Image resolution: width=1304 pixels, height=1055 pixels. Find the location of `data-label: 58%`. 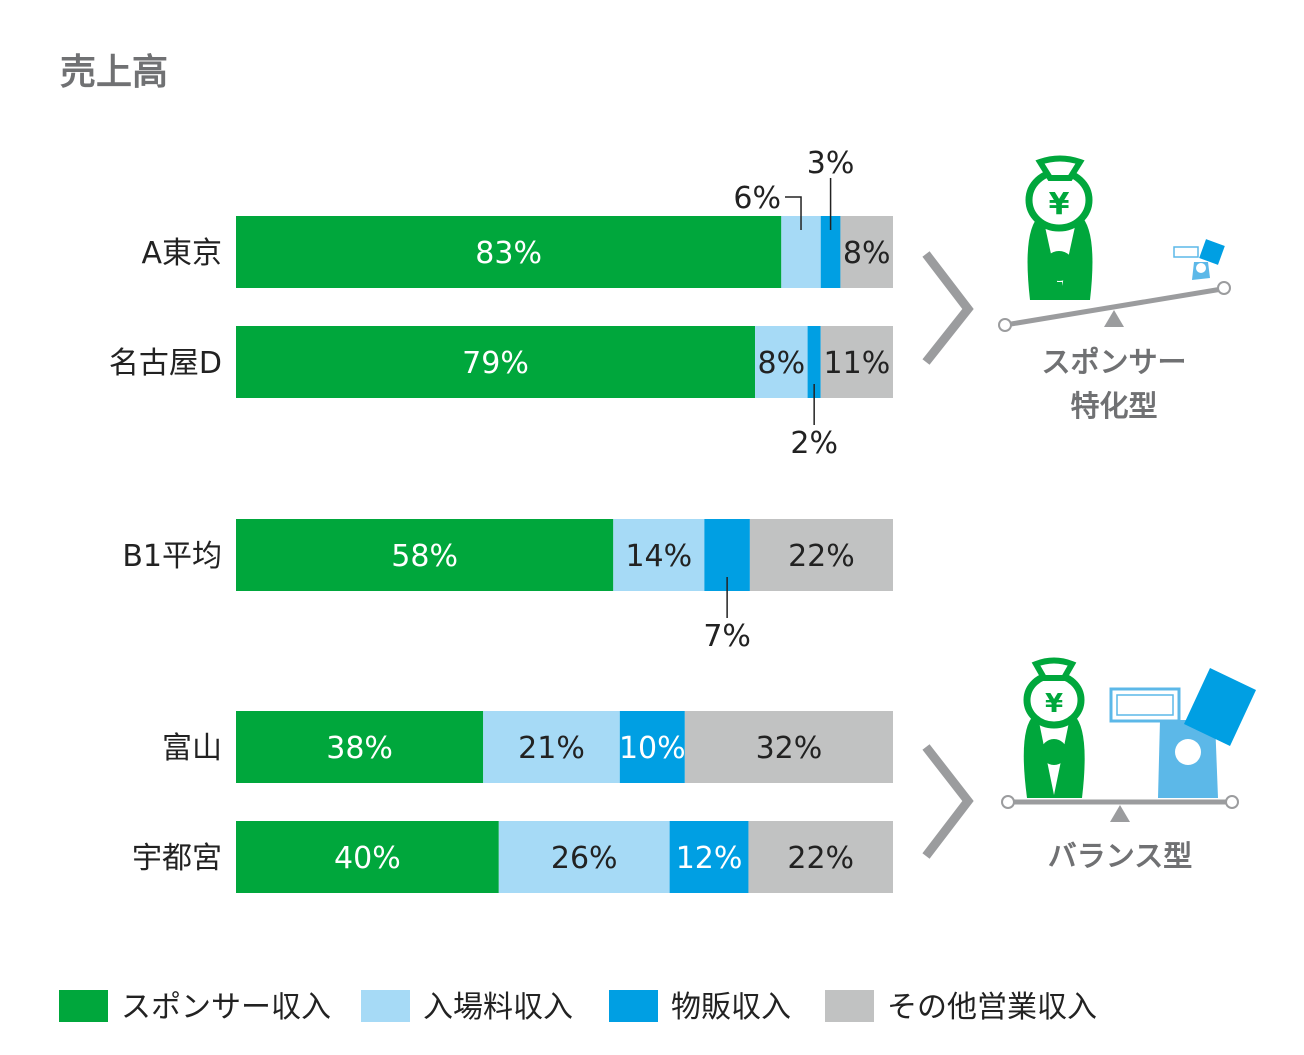

data-label: 58% is located at coordinates (424, 556).